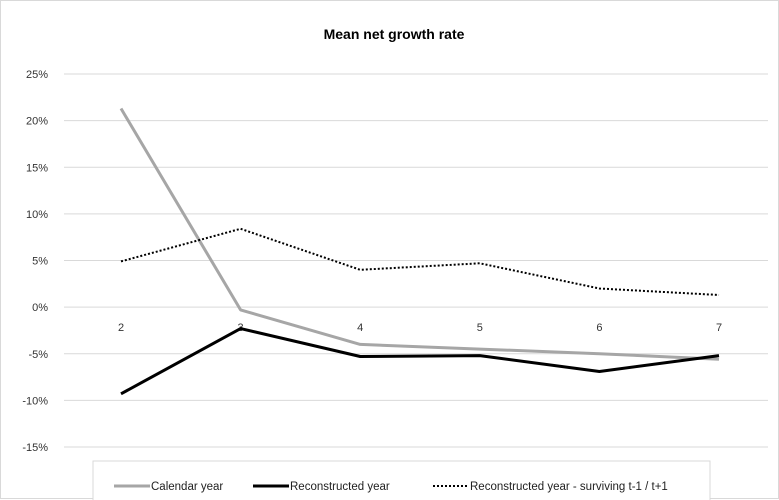 The height and width of the screenshot is (500, 779). Describe the element at coordinates (37, 215) in the screenshot. I see `y-tick-label: 10%` at that location.